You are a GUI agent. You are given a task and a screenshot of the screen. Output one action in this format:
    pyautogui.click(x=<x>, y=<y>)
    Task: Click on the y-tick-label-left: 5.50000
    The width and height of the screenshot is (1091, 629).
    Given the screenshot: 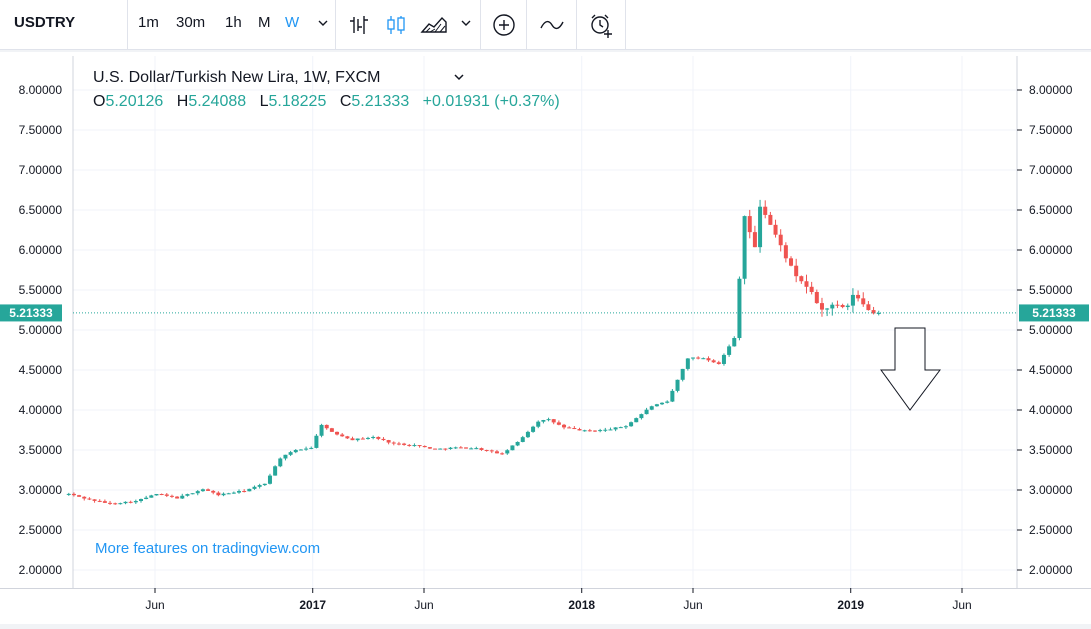 What is the action you would take?
    pyautogui.click(x=41, y=290)
    